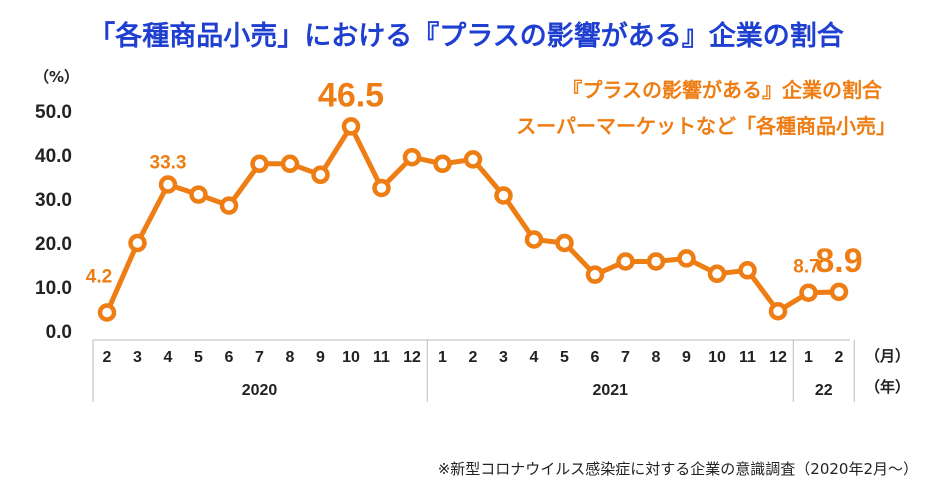 The width and height of the screenshot is (932, 495). What do you see at coordinates (722, 90) in the screenshot?
I see `legend-line-1: 『プラスの影響がある』企業の割合` at bounding box center [722, 90].